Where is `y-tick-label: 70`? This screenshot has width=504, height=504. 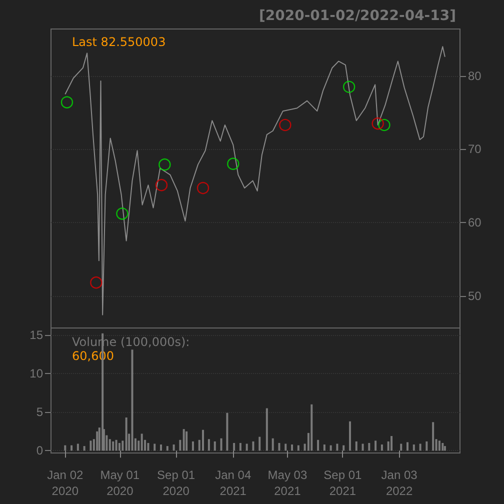
y-tick-label: 70 is located at coordinates (475, 149).